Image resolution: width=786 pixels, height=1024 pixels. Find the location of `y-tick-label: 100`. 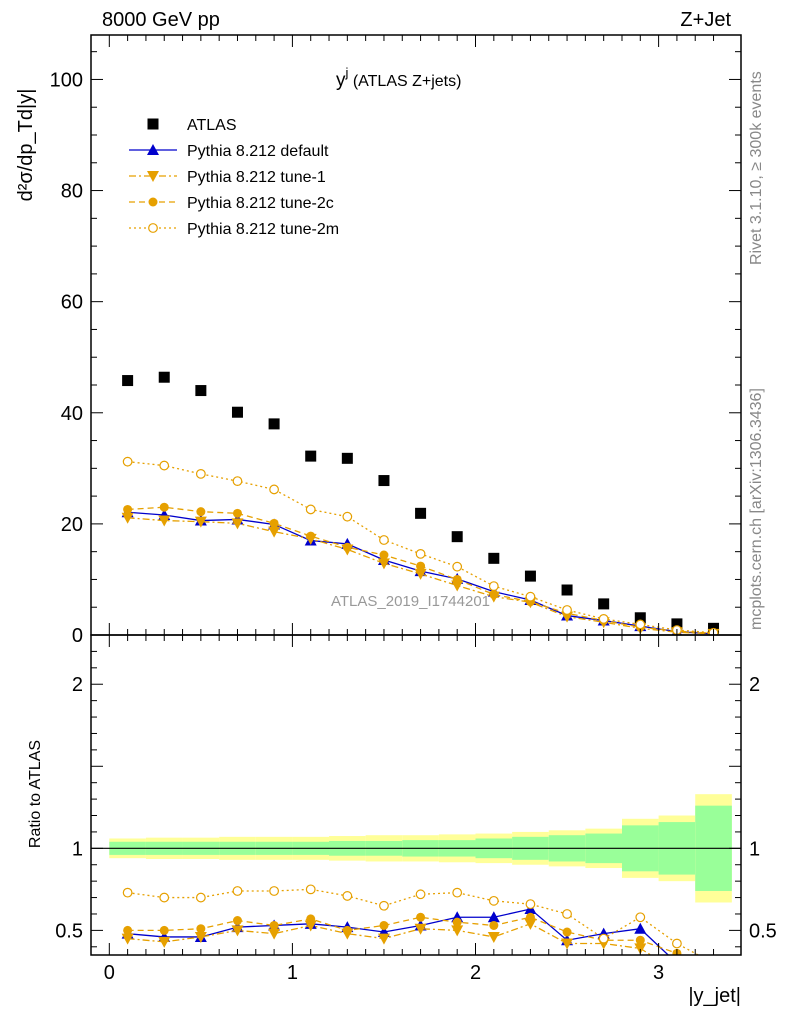

y-tick-label: 100 is located at coordinates (66, 80).